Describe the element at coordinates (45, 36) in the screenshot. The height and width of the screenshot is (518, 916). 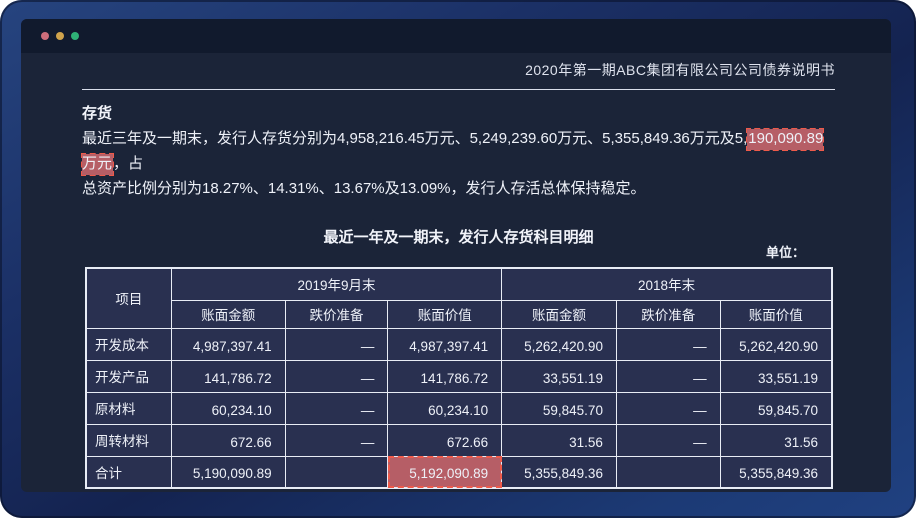
I see `close-button-icon` at that location.